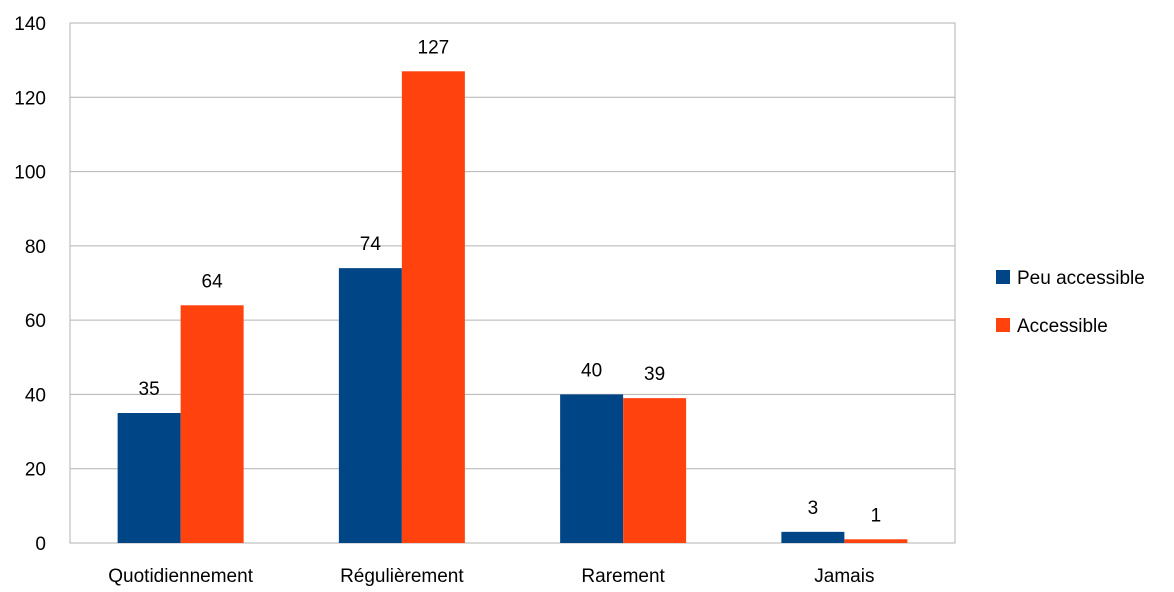  Describe the element at coordinates (35, 321) in the screenshot. I see `y-tick-label: 60` at that location.